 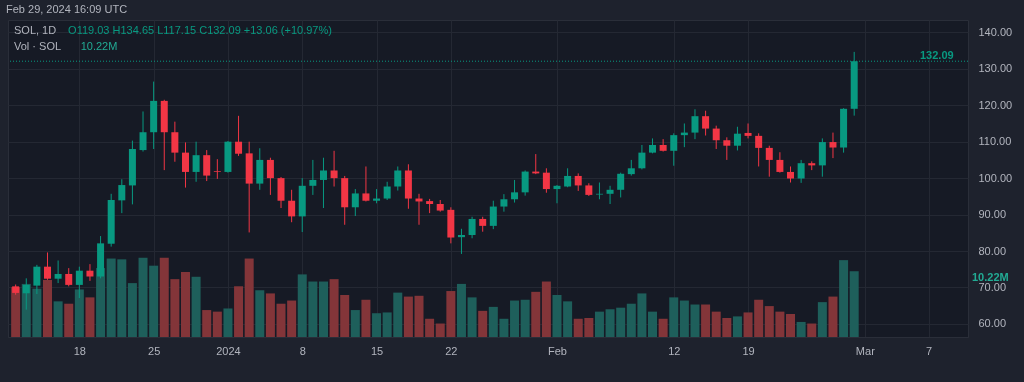 I want to click on text: Feb 29, 2024 16:09 UTC, so click(x=67, y=9).